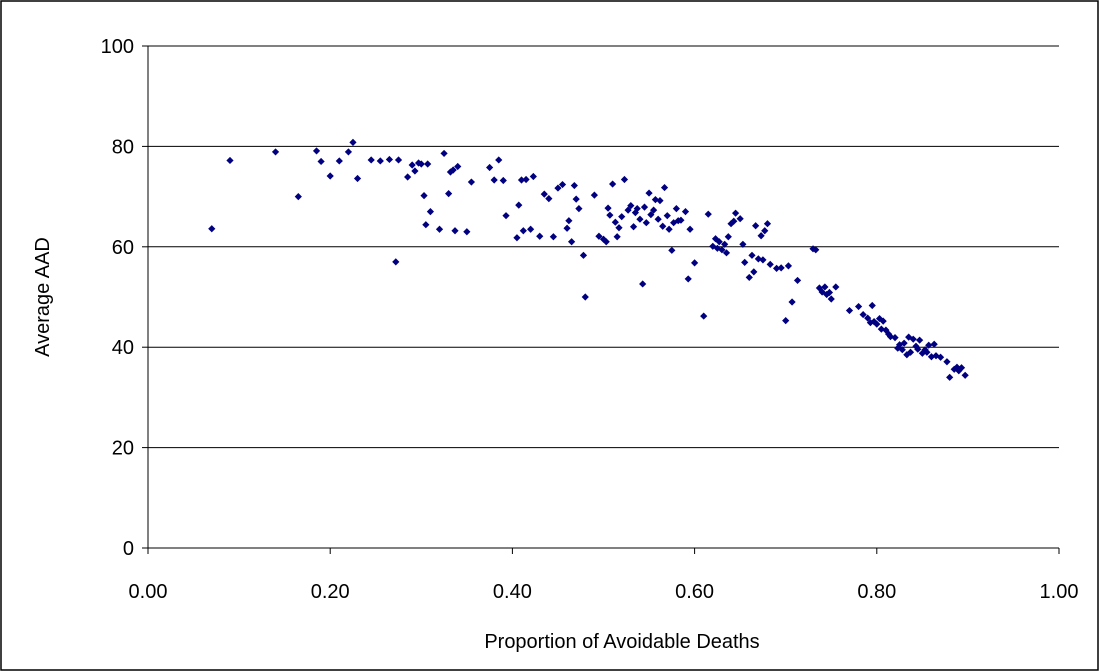 Image resolution: width=1099 pixels, height=671 pixels. I want to click on x-tick-label-5: 1.00, so click(1059, 592).